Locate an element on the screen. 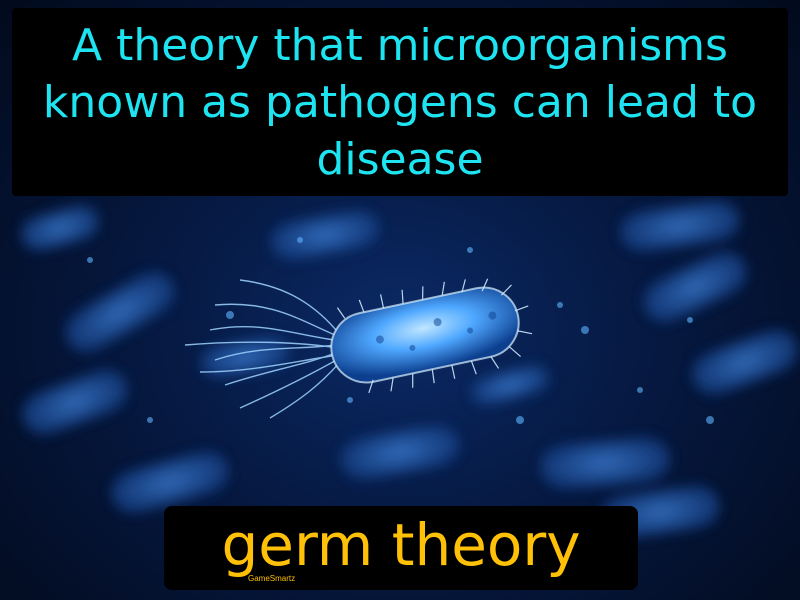 The height and width of the screenshot is (600, 800). term-panel: germ theory is located at coordinates (401, 548).